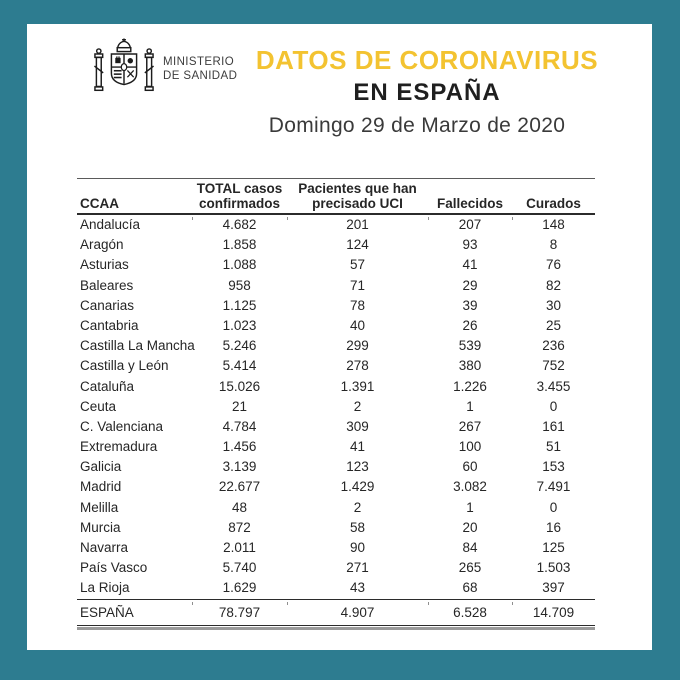 The height and width of the screenshot is (680, 680). I want to click on cell-fallecidos: 60, so click(470, 467).